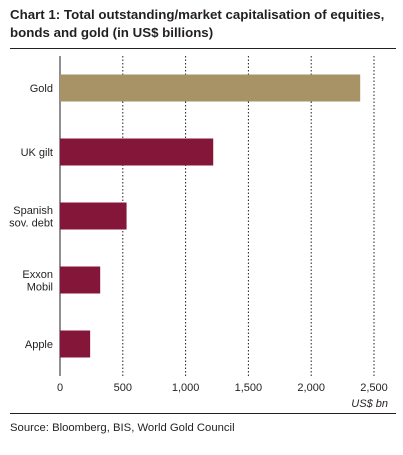 The image size is (403, 455). I want to click on category-label-1-line-0: UK gilt, so click(37, 153).